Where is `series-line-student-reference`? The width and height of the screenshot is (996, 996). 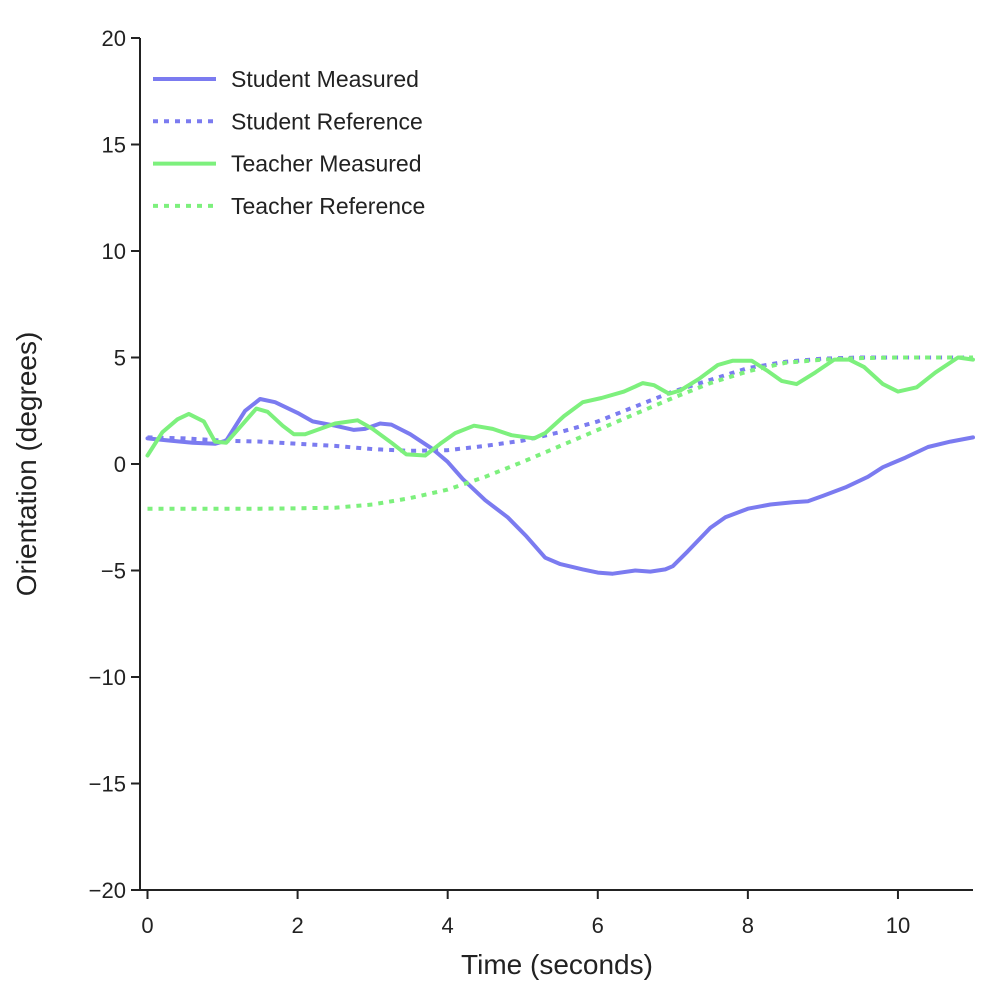 series-line-student-reference is located at coordinates (560, 404).